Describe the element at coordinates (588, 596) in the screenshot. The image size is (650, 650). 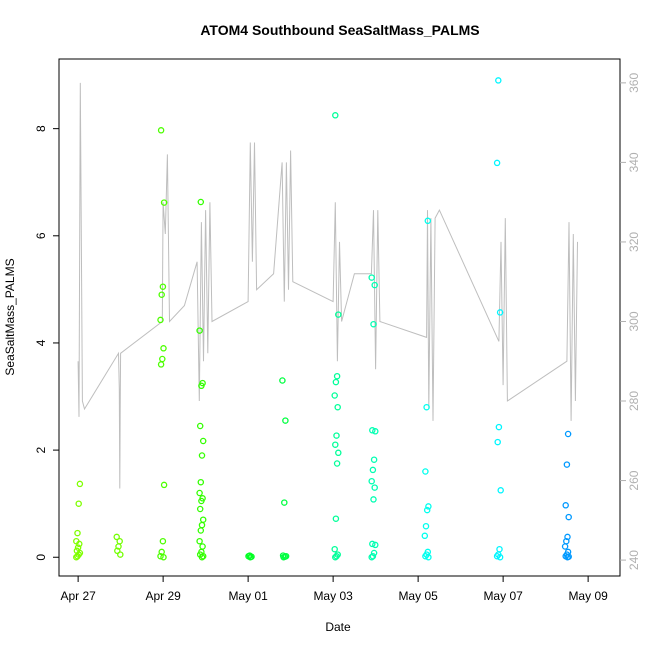
I see `x-tick-label: May 09` at that location.